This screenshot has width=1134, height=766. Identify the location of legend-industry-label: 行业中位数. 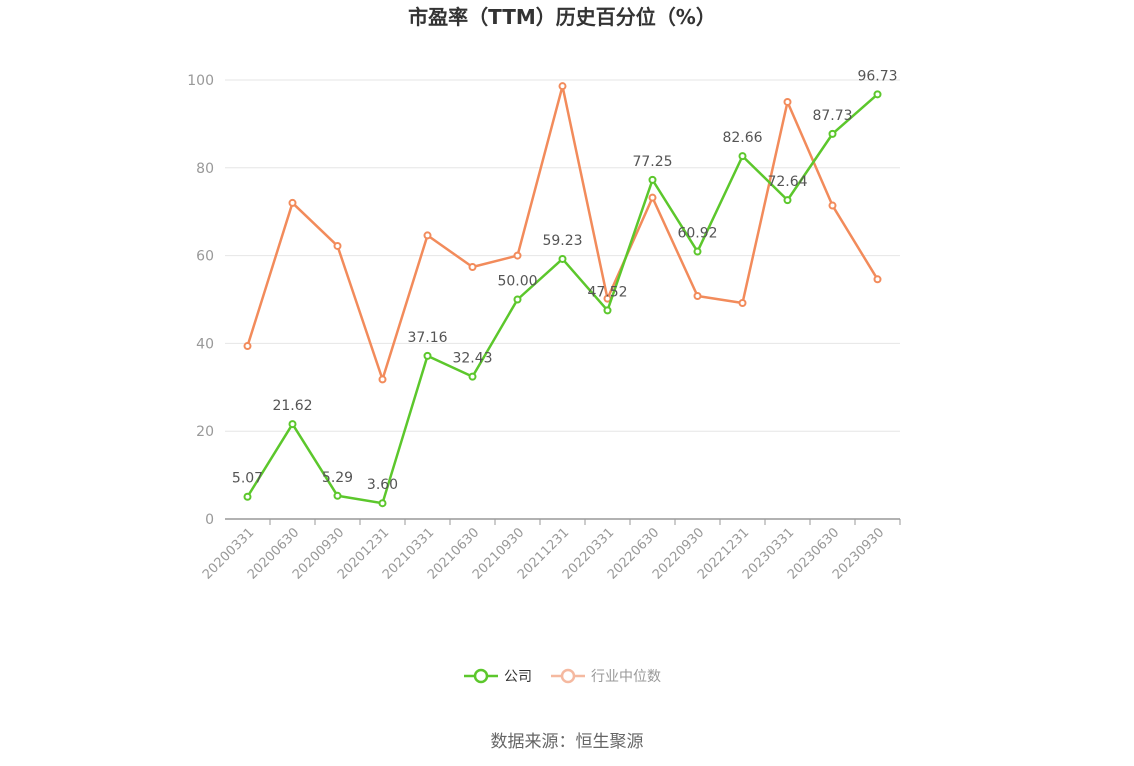
(626, 677).